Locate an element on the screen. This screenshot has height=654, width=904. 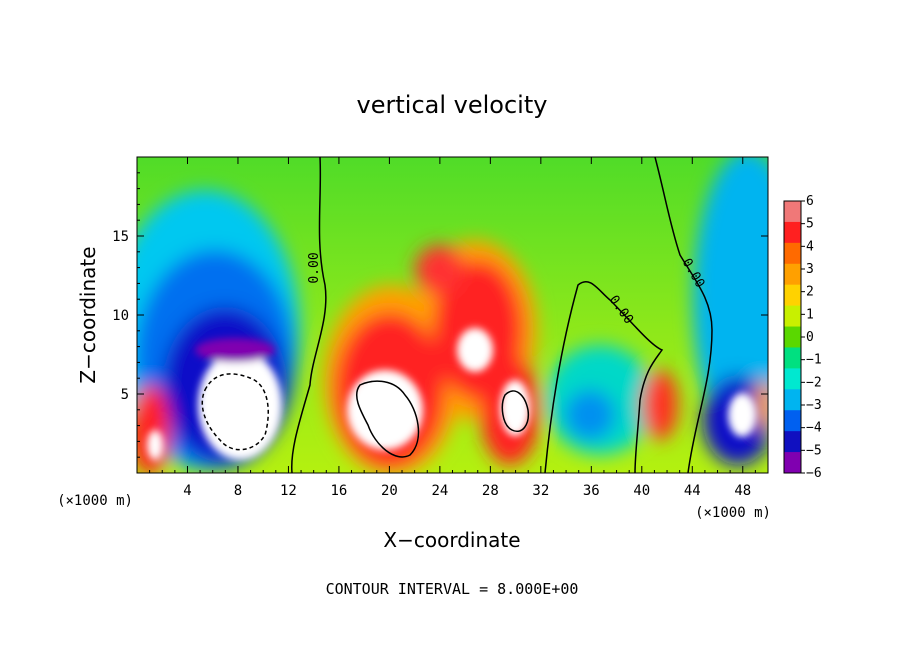
colorbar-label: 0 is located at coordinates (810, 337).